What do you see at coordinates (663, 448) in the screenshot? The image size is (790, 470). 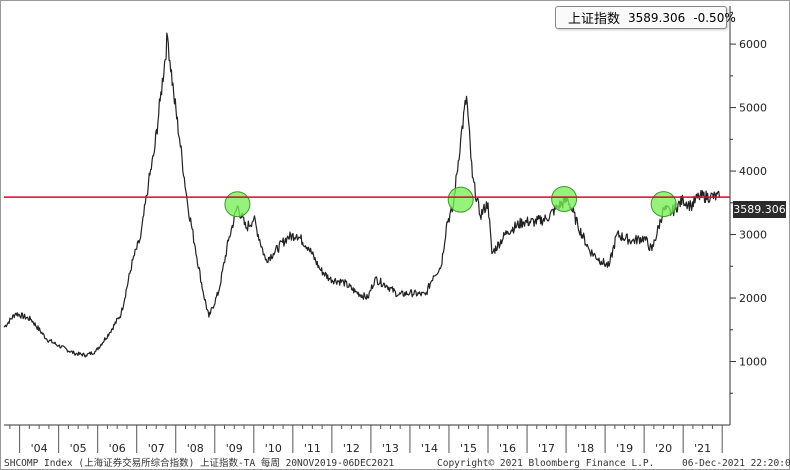 I see `x-tick-label: '20` at bounding box center [663, 448].